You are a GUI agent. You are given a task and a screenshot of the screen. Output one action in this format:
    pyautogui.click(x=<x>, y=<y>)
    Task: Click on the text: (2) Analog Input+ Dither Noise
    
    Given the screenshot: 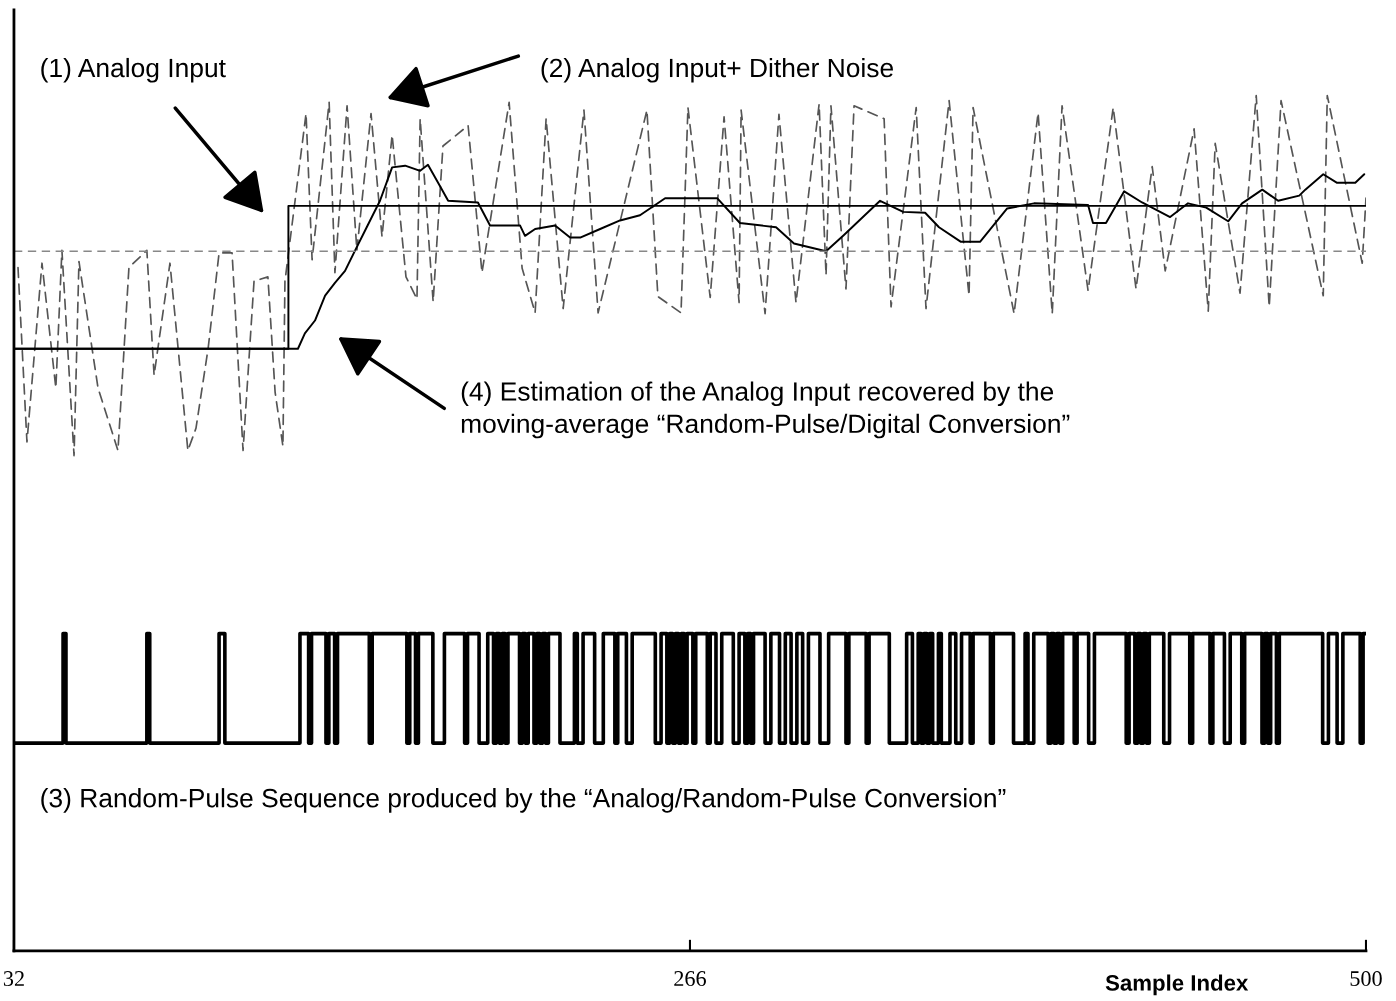 What is the action you would take?
    pyautogui.click(x=717, y=70)
    